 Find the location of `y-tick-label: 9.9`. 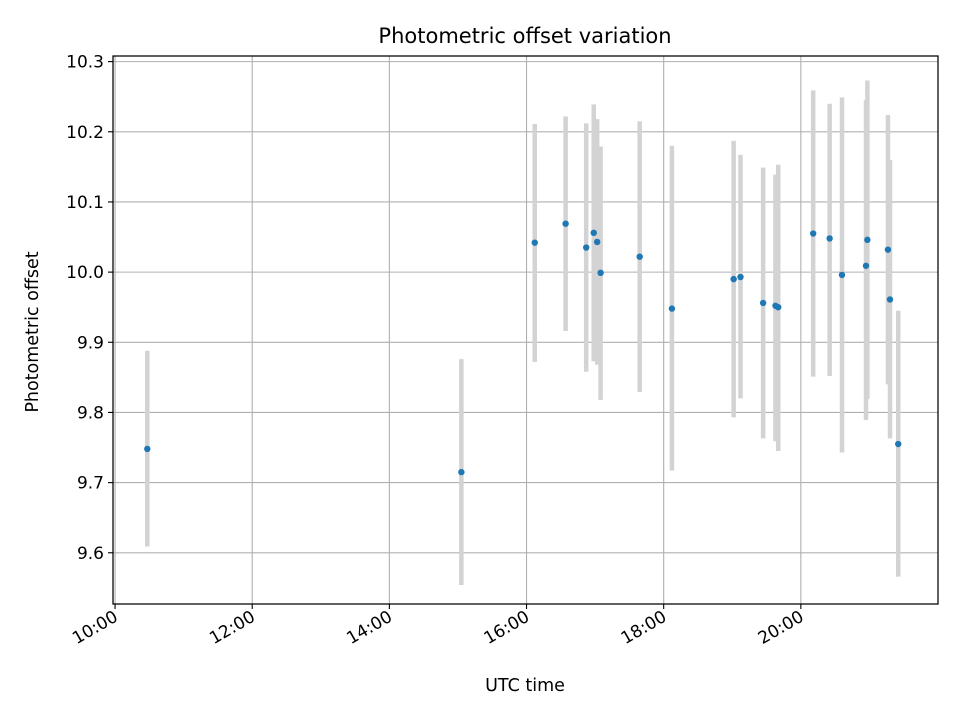

y-tick-label: 9.9 is located at coordinates (90, 343).